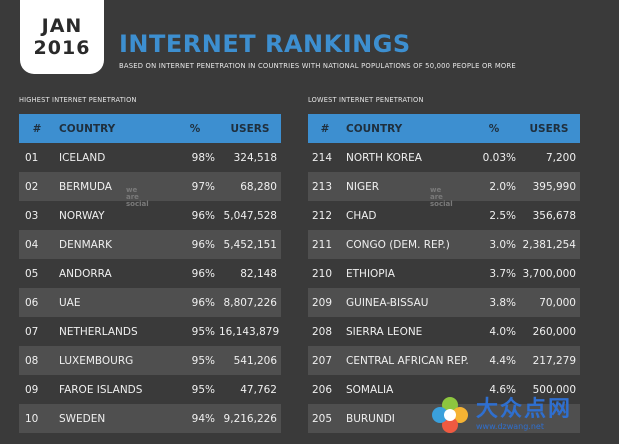 The image size is (619, 444). I want to click on cell-country: BURUNDI, so click(370, 418).